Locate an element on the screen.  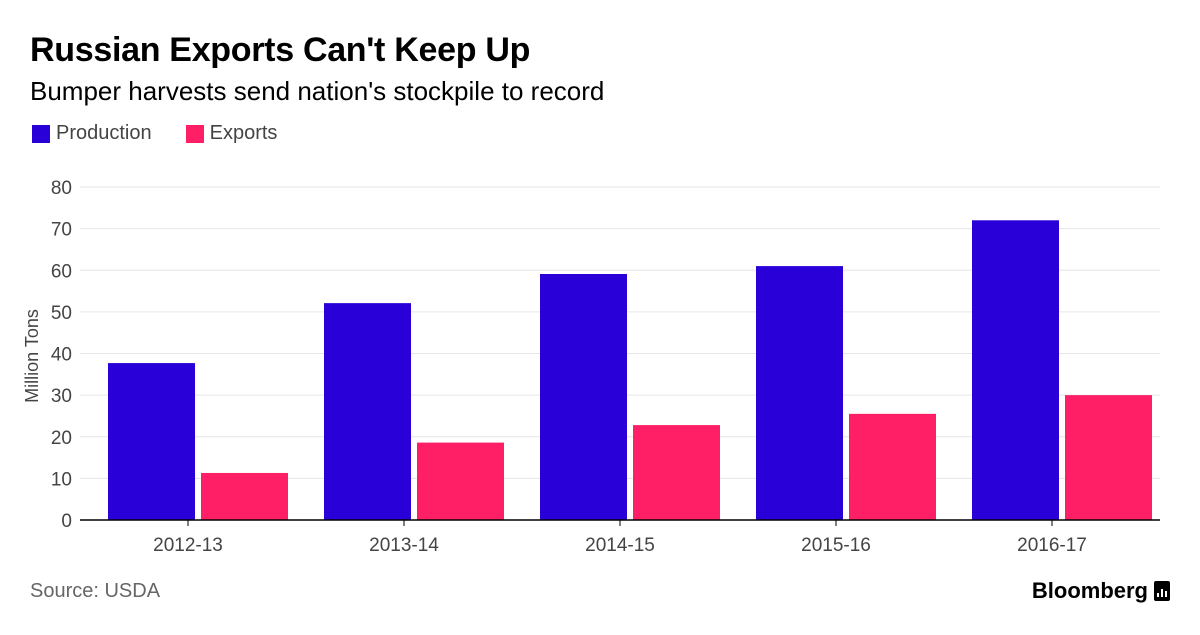
x-tick-label: 2016-17 is located at coordinates (1052, 545).